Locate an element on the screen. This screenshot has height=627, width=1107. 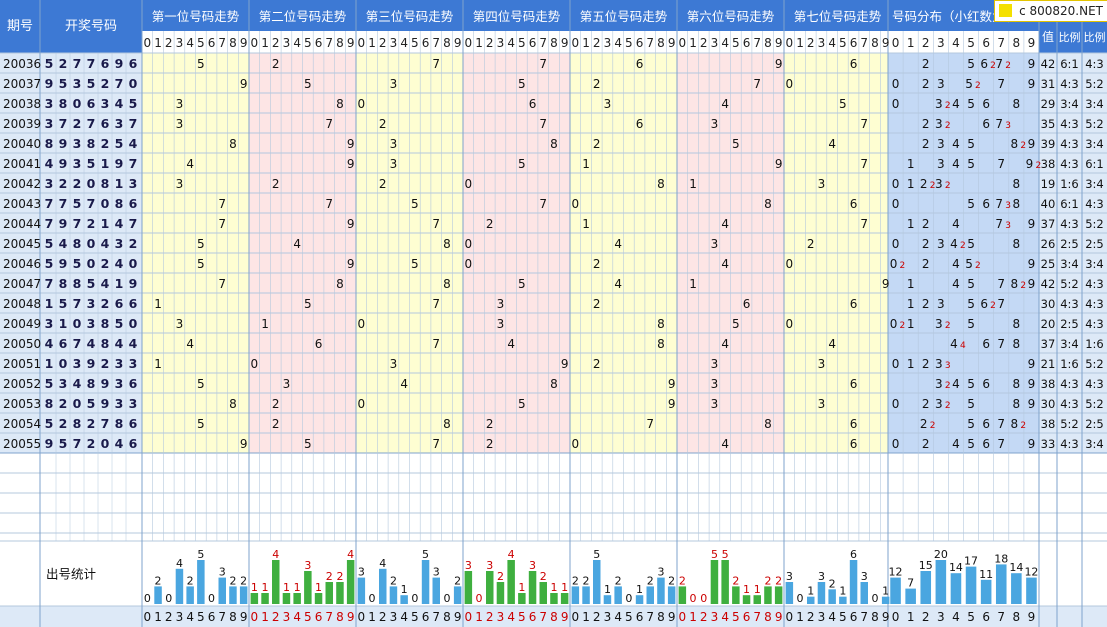
stat-value-label: 5 is located at coordinates (200, 554).